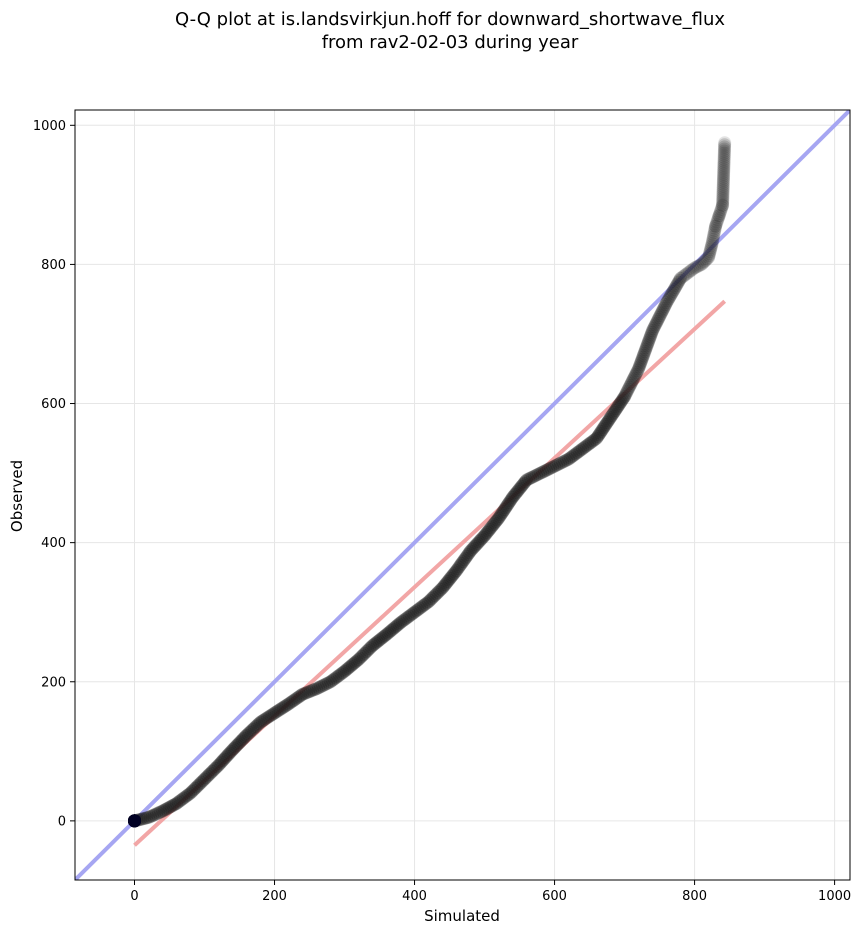  What do you see at coordinates (135, 821) in the screenshot?
I see `qq-point-origin` at bounding box center [135, 821].